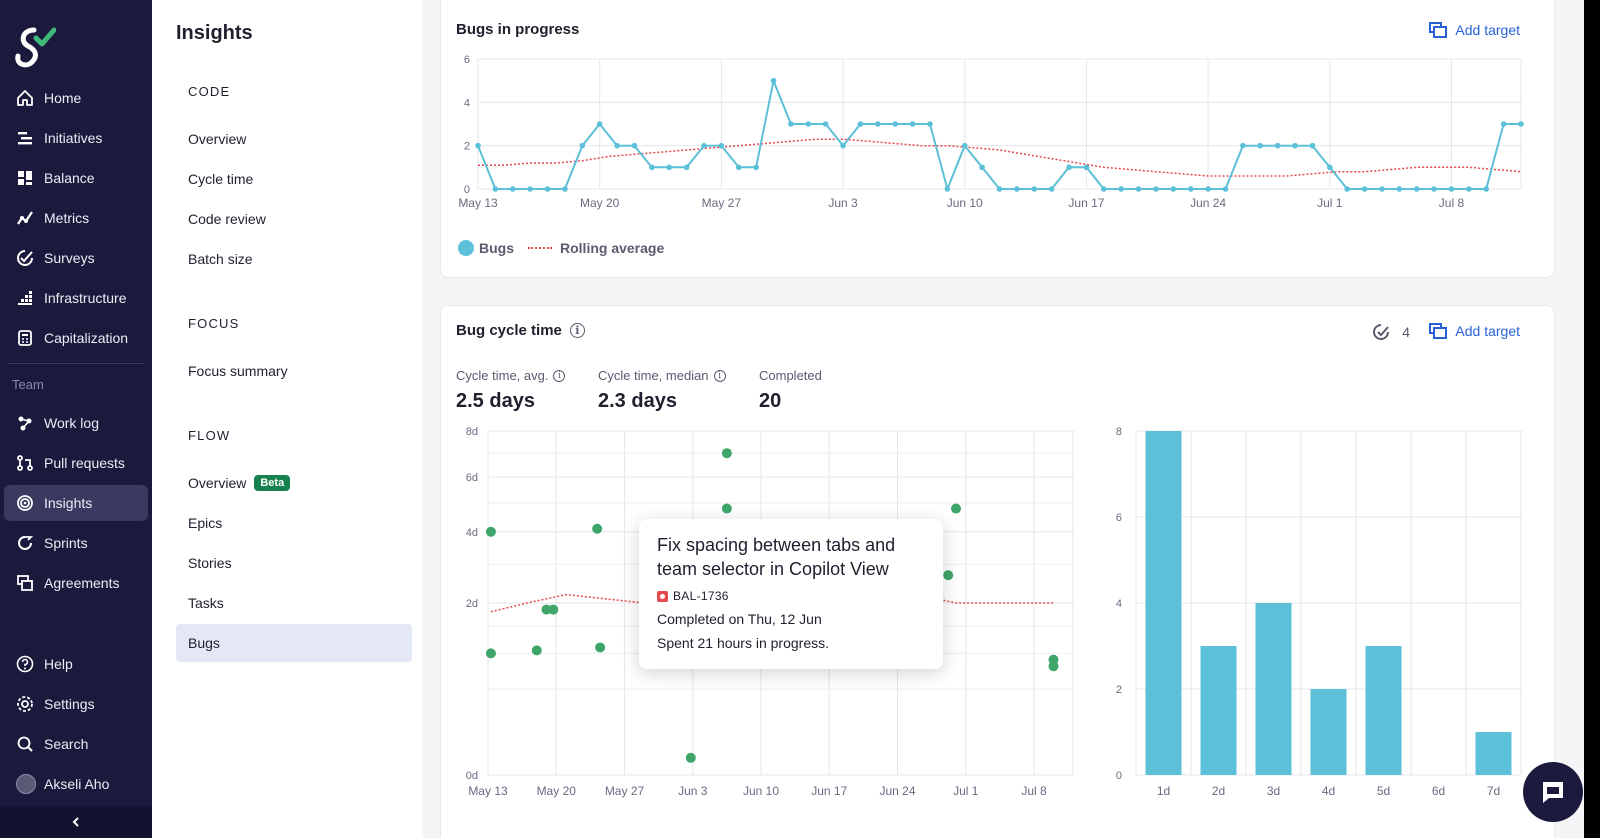  I want to click on subnav-section-code: CODE, so click(209, 91).